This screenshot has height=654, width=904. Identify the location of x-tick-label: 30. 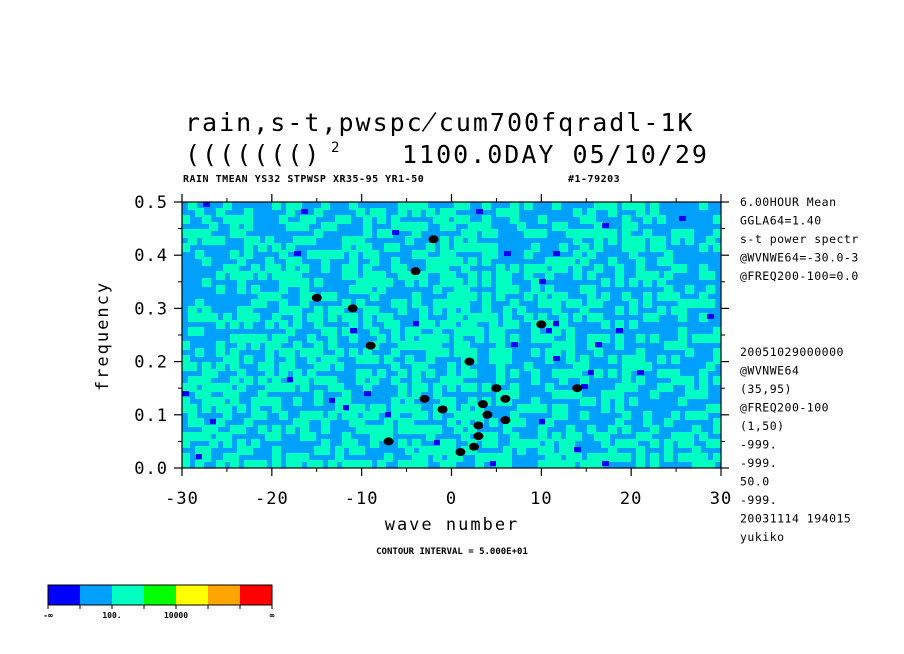
(721, 499).